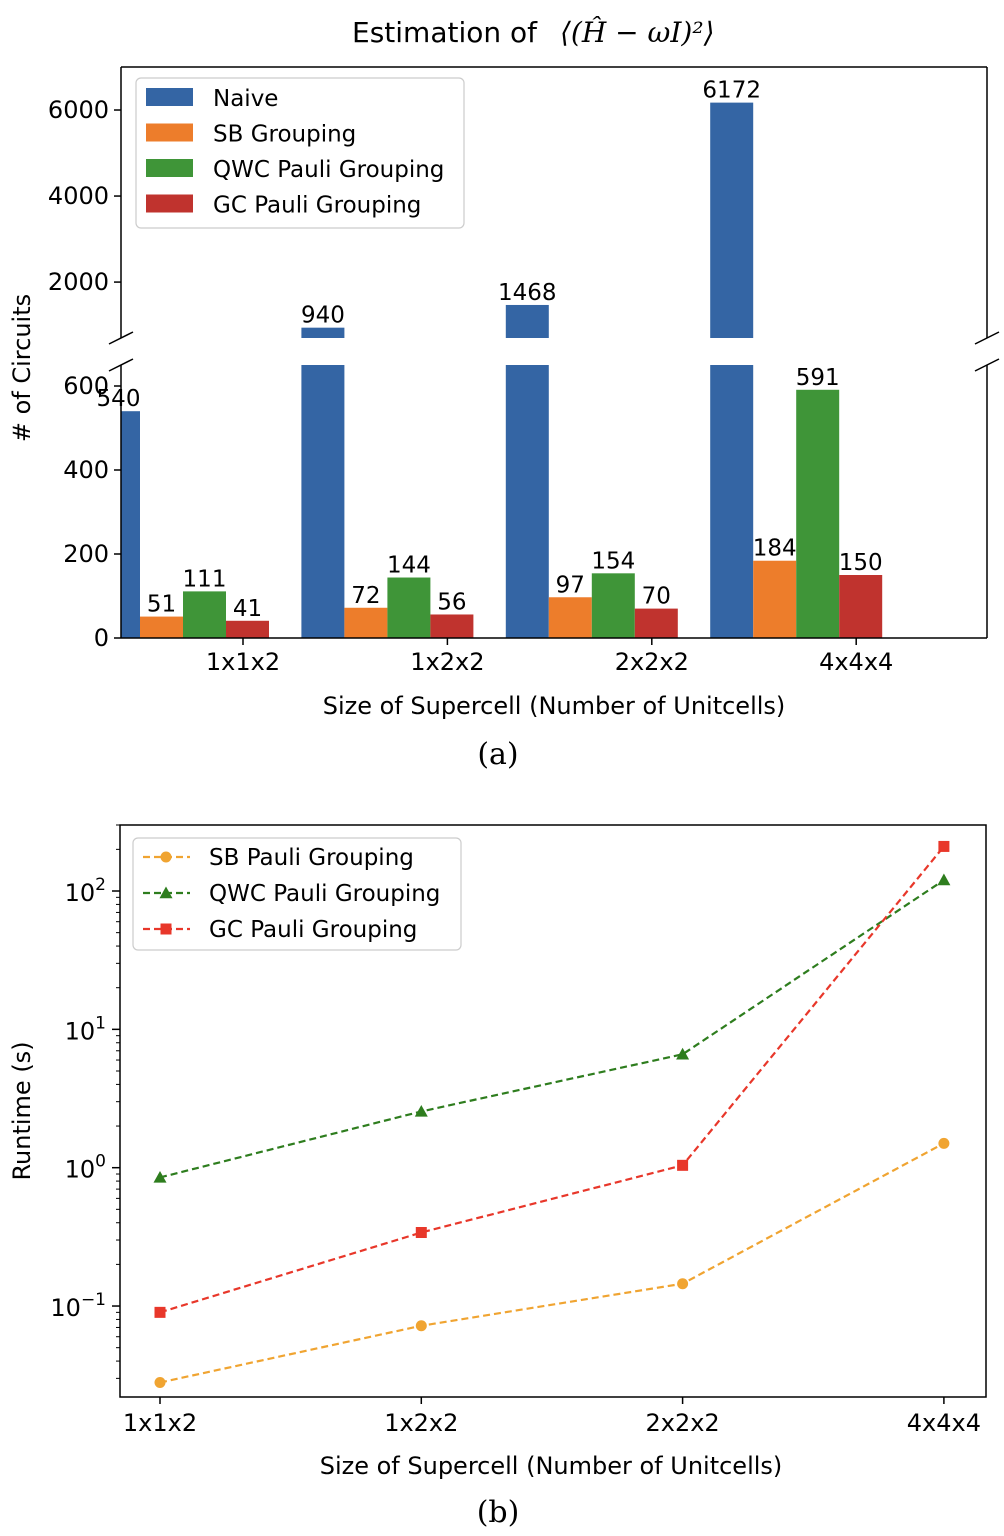 This screenshot has height=1536, width=1004. What do you see at coordinates (775, 599) in the screenshot?
I see `bar-lower-sb-grouping-4x4x4` at bounding box center [775, 599].